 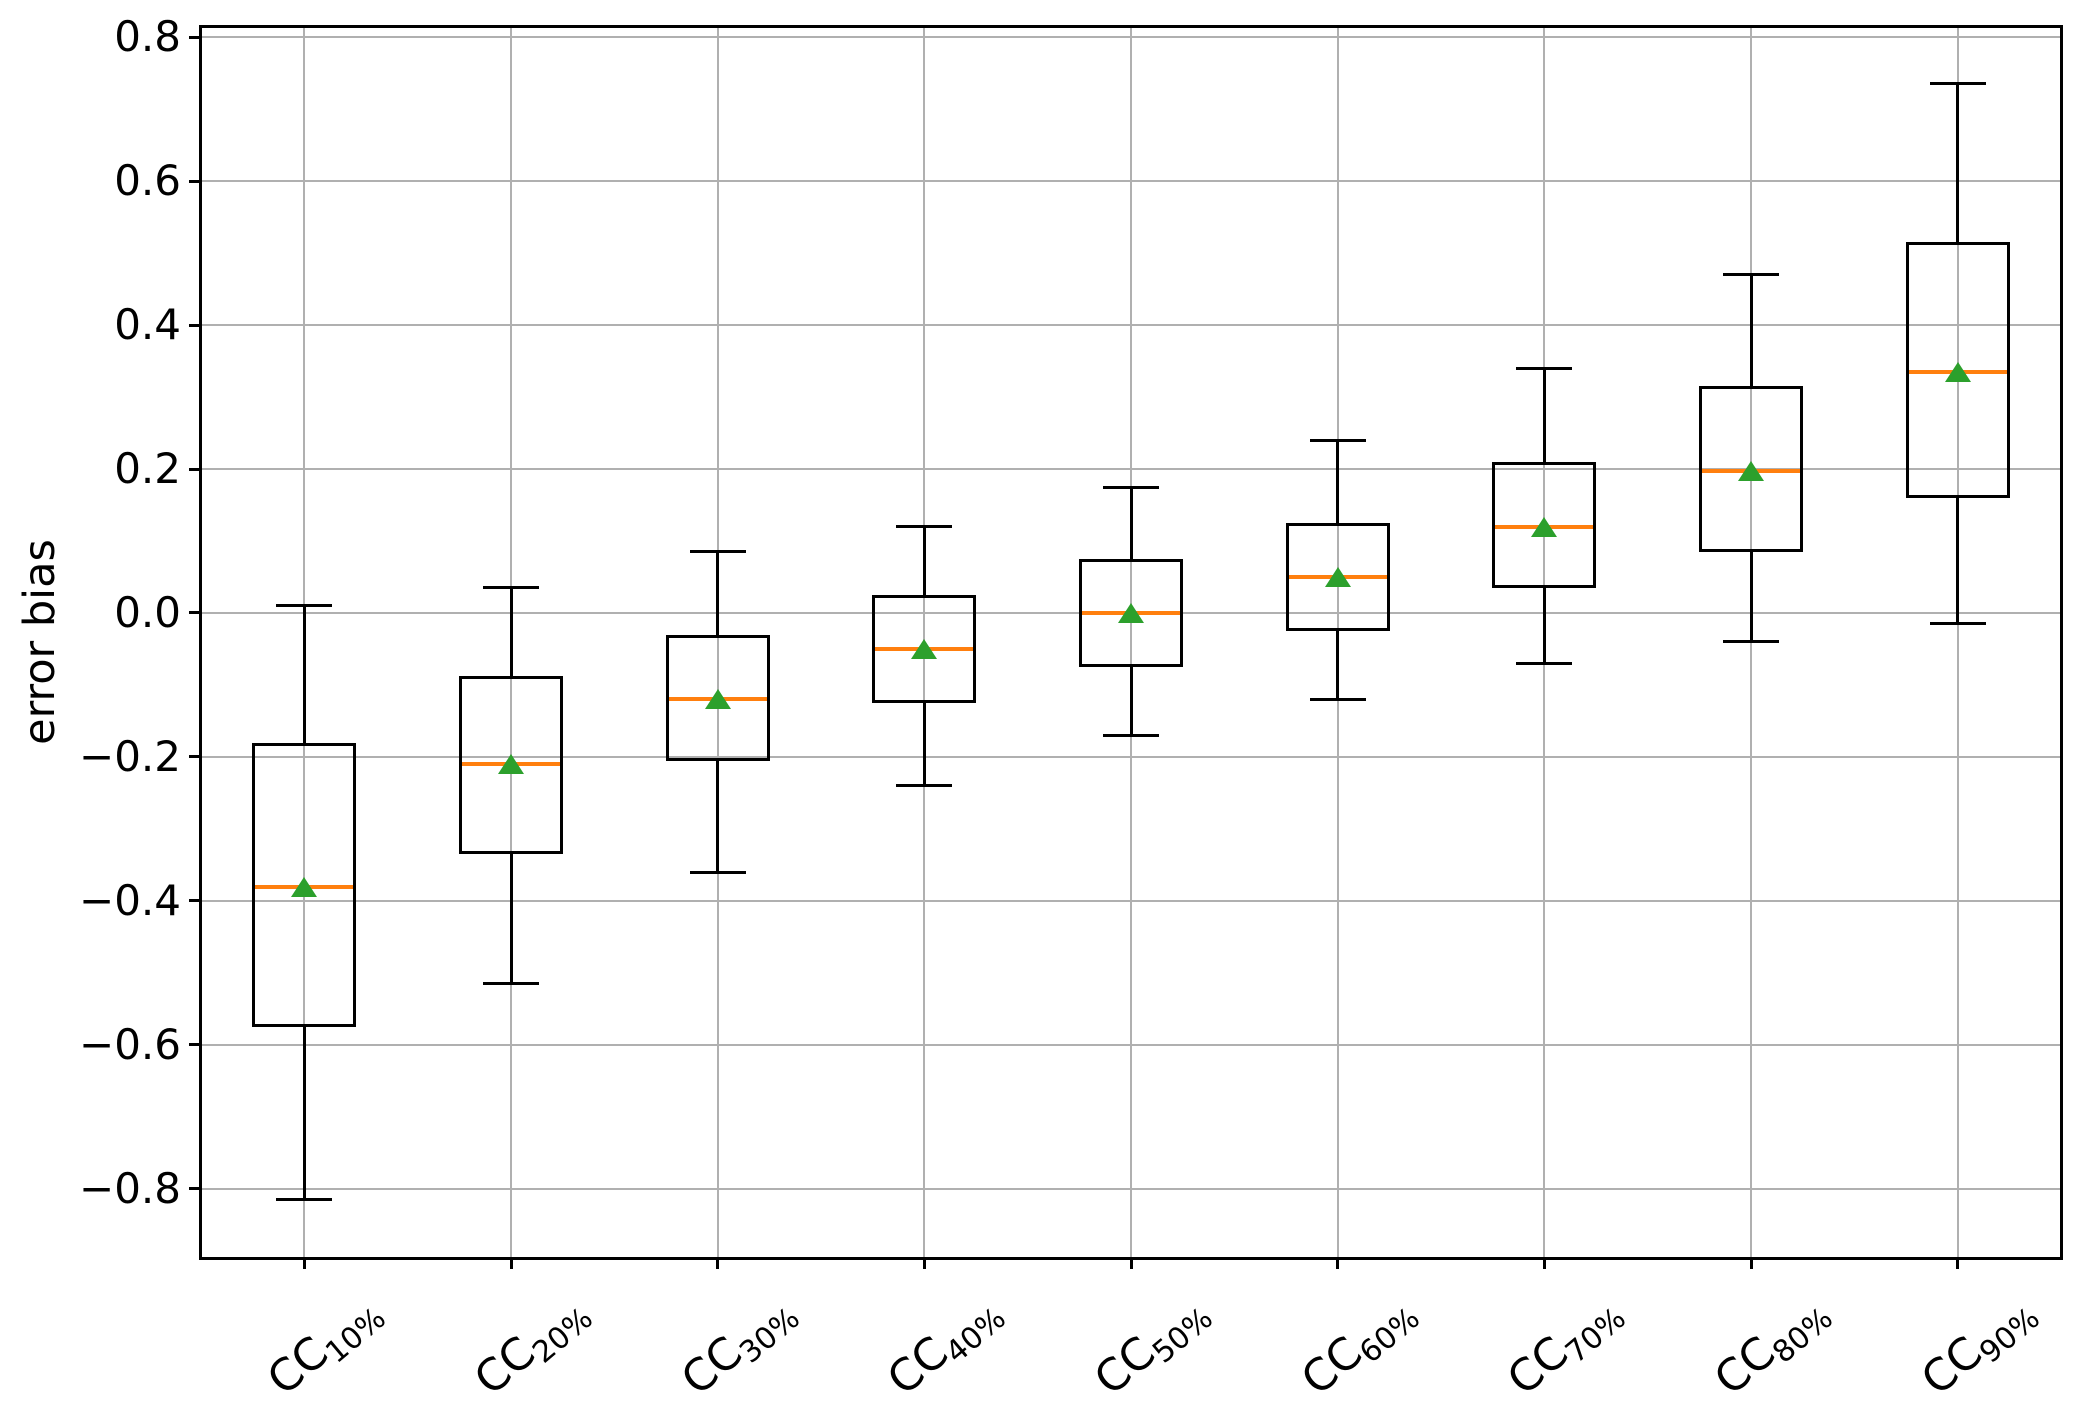 I want to click on y-tick-label: 0.2, so click(x=147, y=468).